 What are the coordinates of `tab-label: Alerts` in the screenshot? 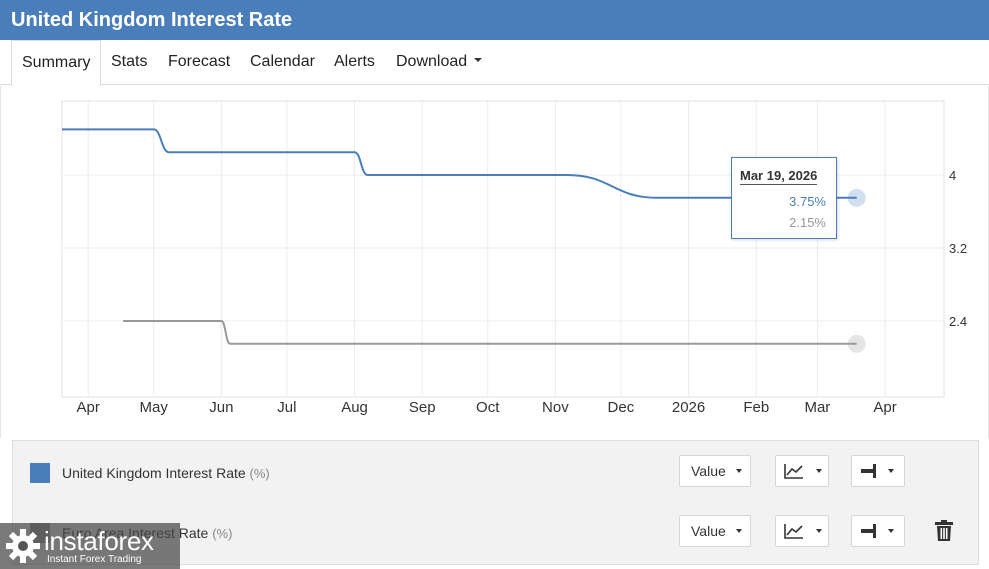 It's located at (354, 61).